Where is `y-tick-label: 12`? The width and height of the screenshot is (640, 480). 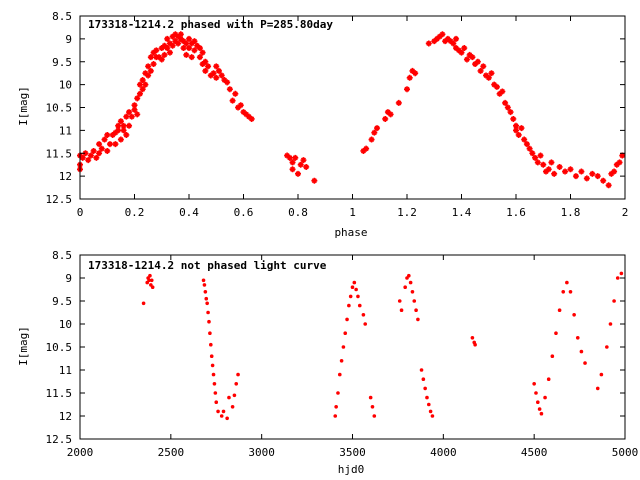
y-tick-label: 12 is located at coordinates (65, 176).